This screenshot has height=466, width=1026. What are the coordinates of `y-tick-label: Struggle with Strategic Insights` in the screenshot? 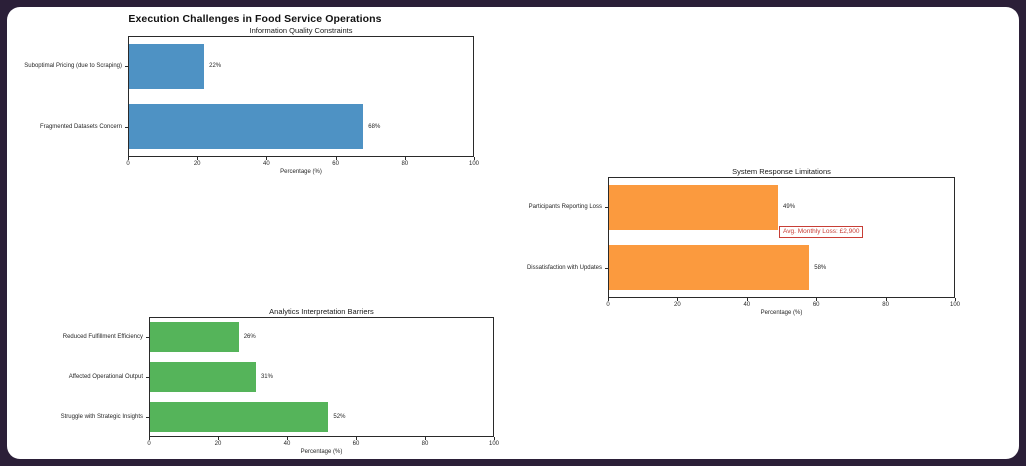 It's located at (101, 417).